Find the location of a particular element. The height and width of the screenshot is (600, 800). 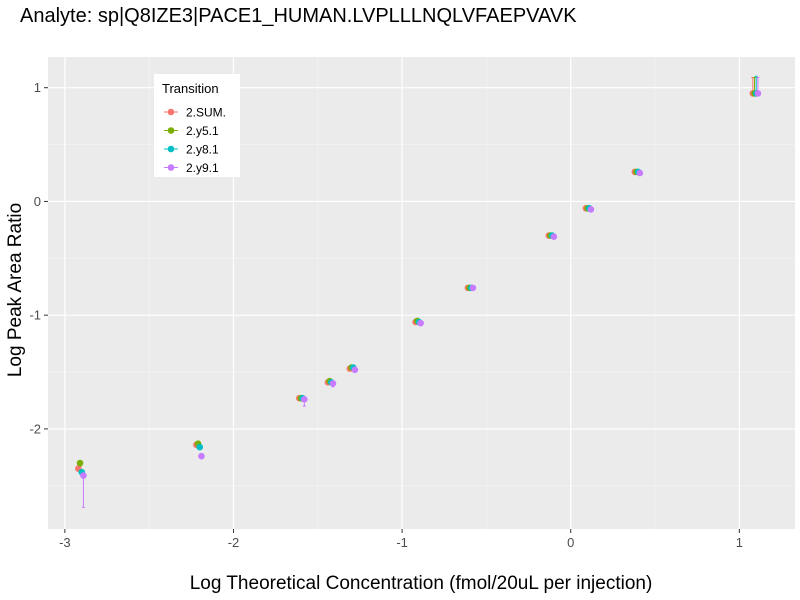

legend-label-2-sum: 2.SUM. is located at coordinates (206, 112).